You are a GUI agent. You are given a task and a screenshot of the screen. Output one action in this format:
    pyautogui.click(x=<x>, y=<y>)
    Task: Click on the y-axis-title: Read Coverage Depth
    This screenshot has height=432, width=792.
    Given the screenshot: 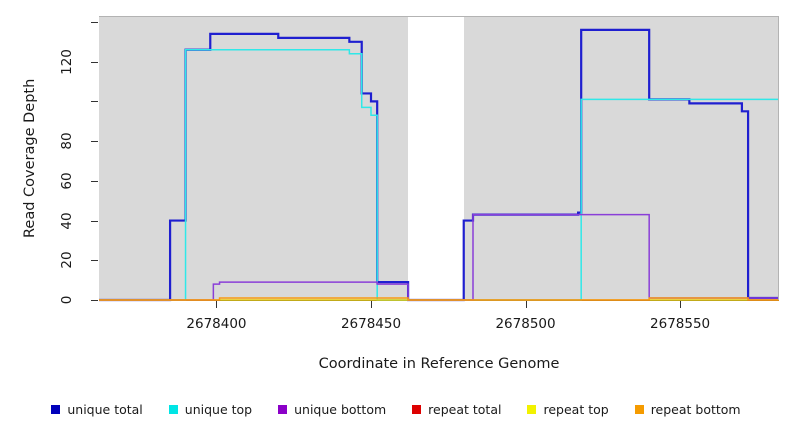 What is the action you would take?
    pyautogui.click(x=30, y=158)
    